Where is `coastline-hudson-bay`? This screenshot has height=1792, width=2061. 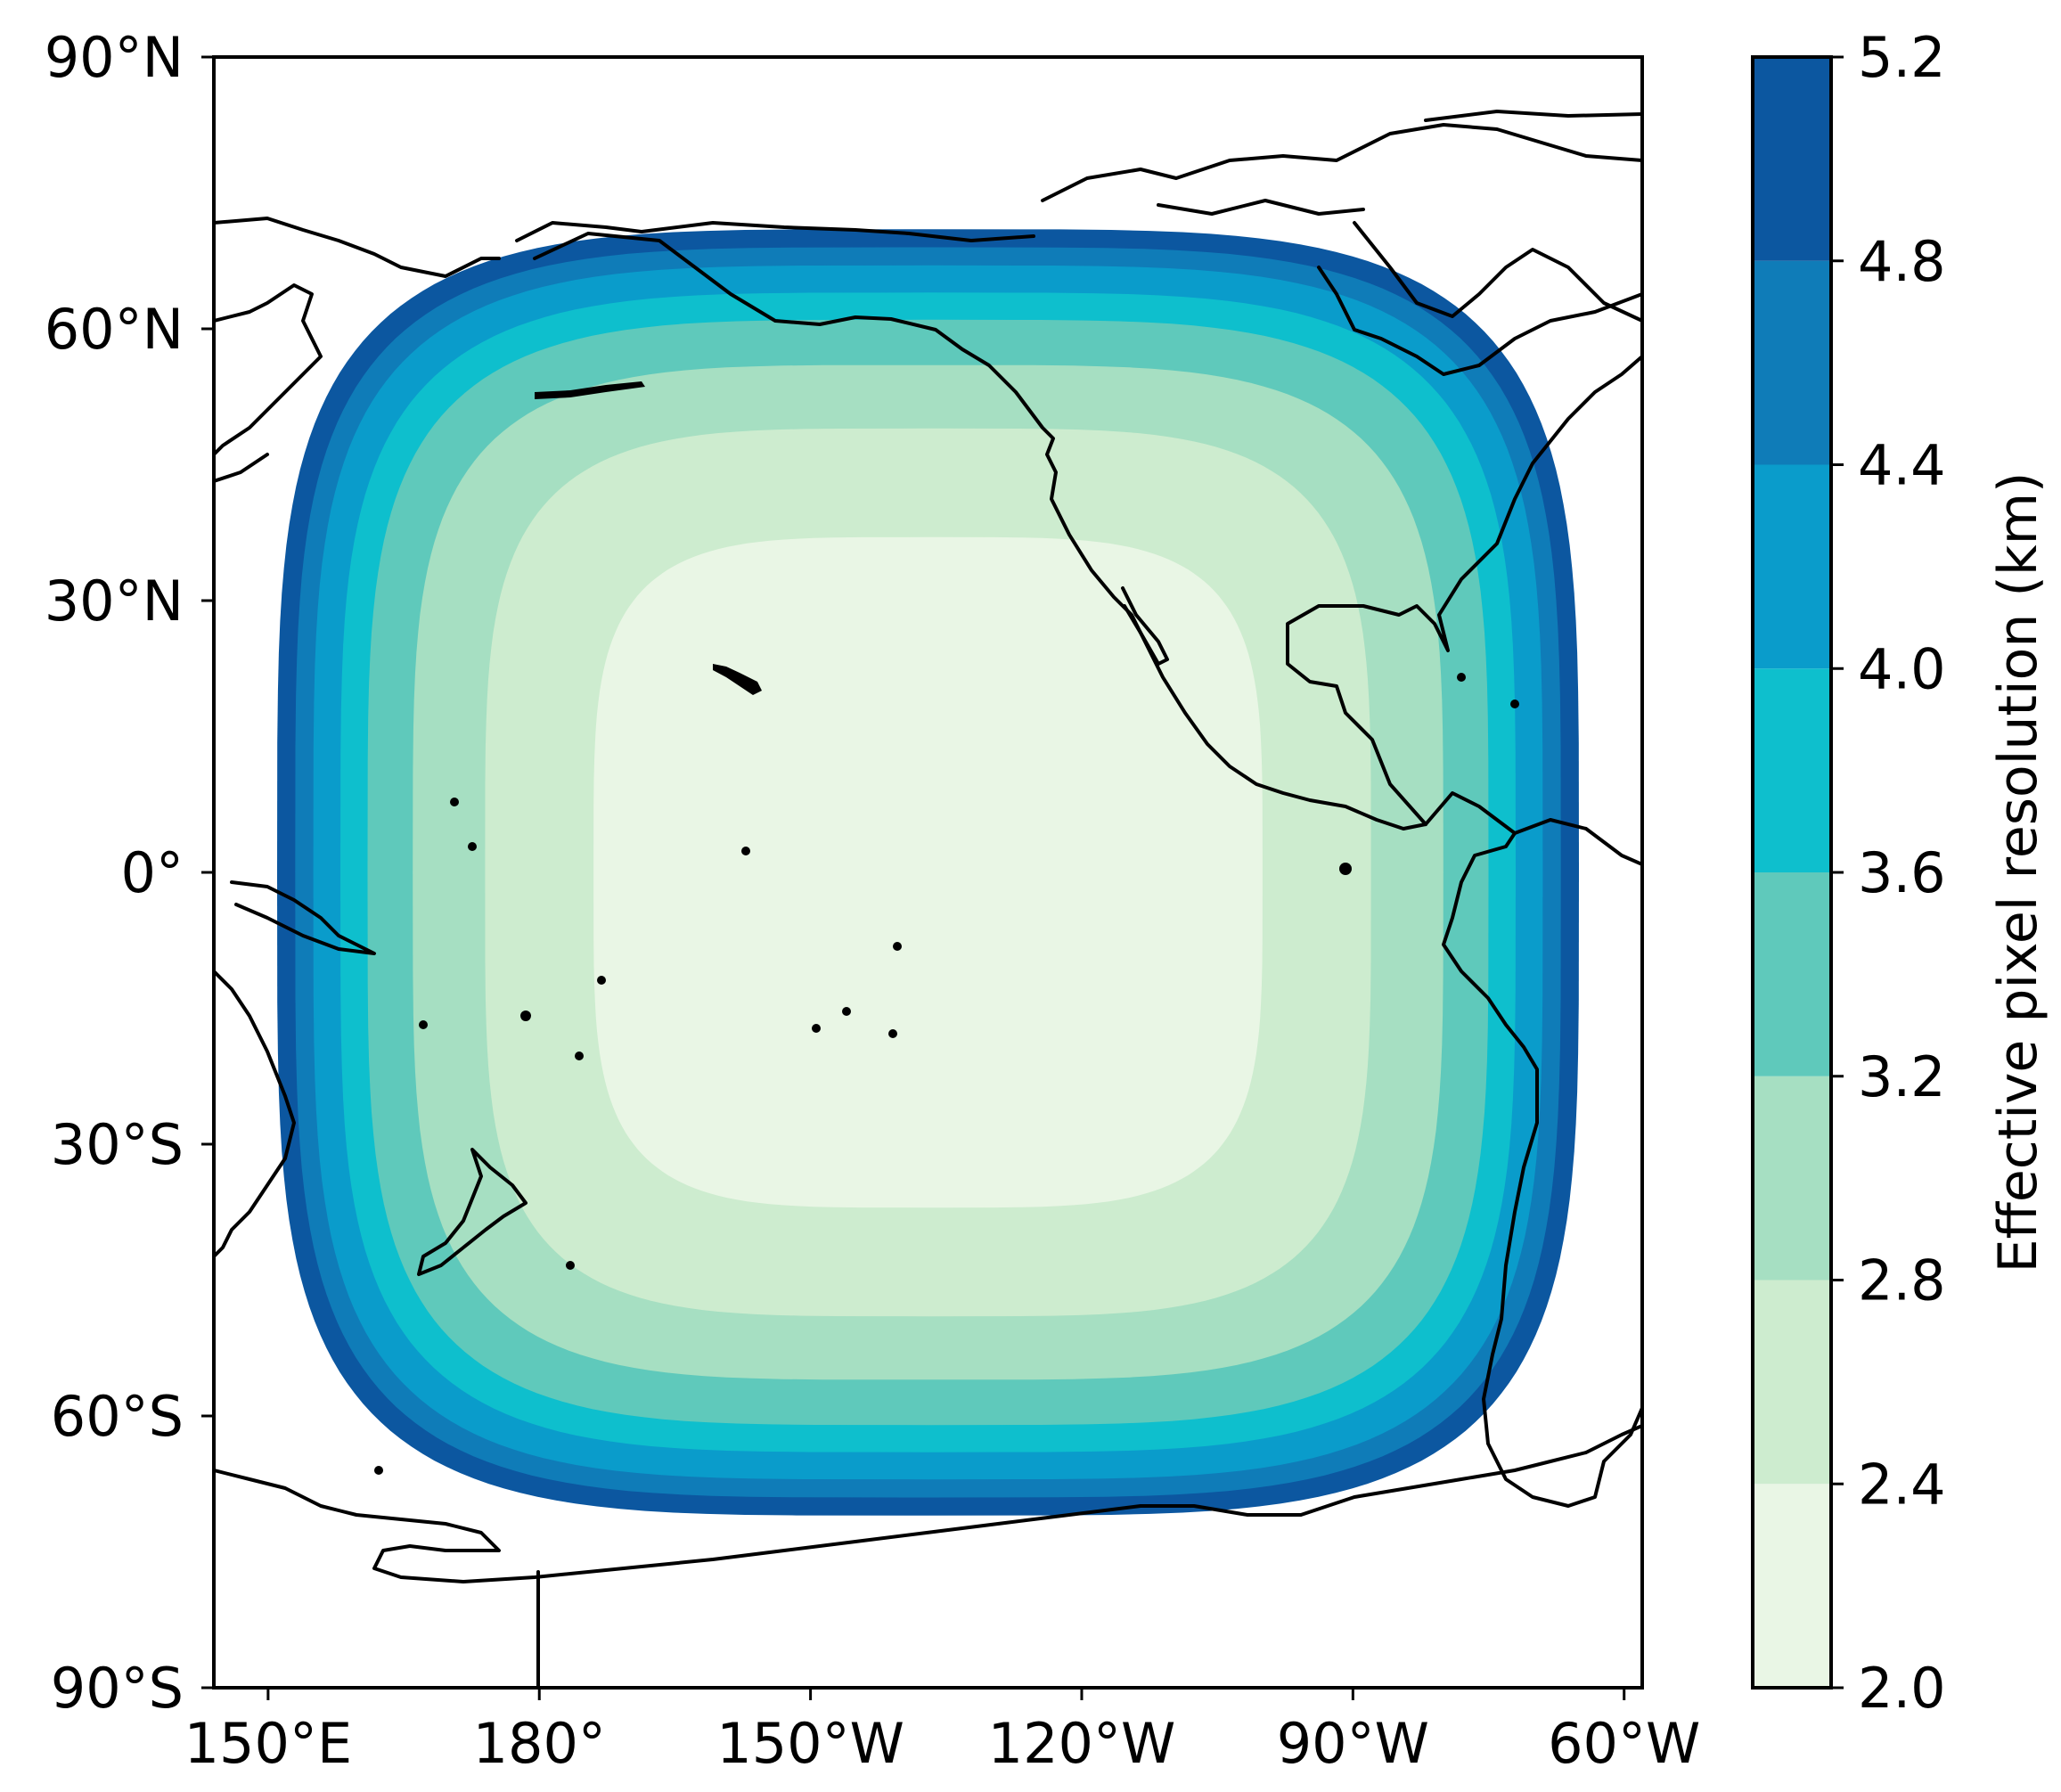 coastline-hudson-bay is located at coordinates (1480, 321).